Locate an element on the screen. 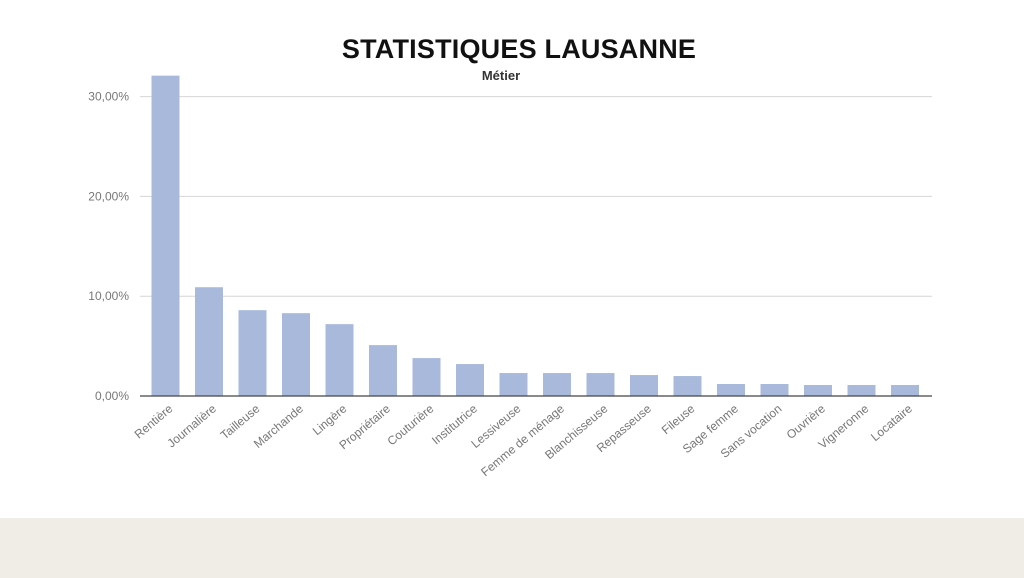 The image size is (1024, 578). y-tick-label: 10,00% is located at coordinates (108, 296).